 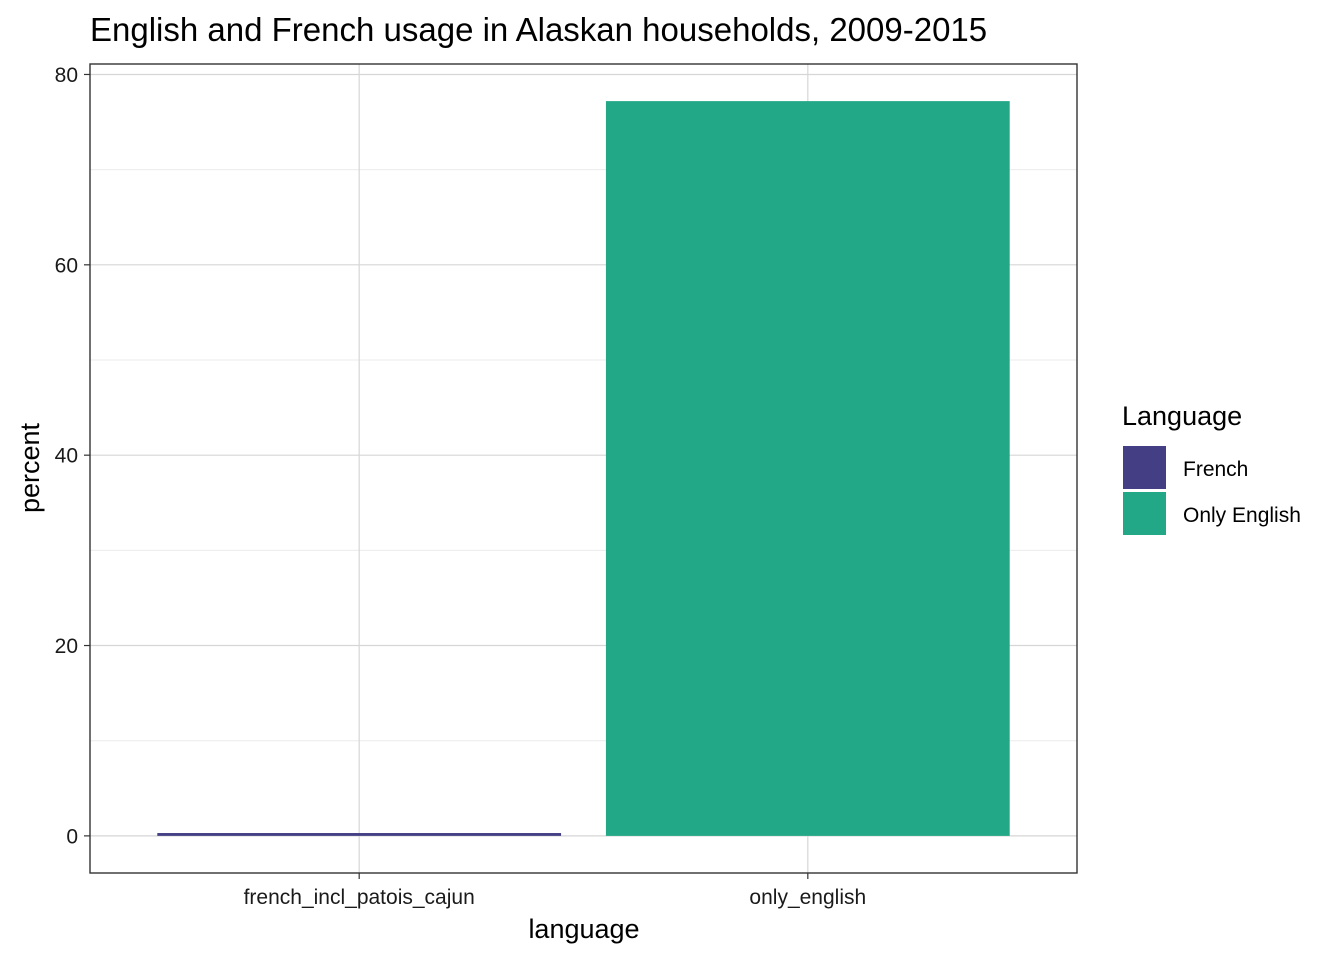 I want to click on y-tick-label: 60, so click(x=66, y=265).